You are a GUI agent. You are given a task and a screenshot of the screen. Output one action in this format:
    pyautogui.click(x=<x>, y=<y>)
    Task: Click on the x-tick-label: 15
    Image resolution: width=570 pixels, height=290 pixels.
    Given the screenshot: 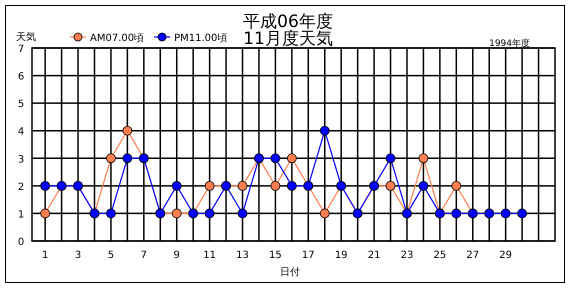 What is the action you would take?
    pyautogui.click(x=275, y=255)
    